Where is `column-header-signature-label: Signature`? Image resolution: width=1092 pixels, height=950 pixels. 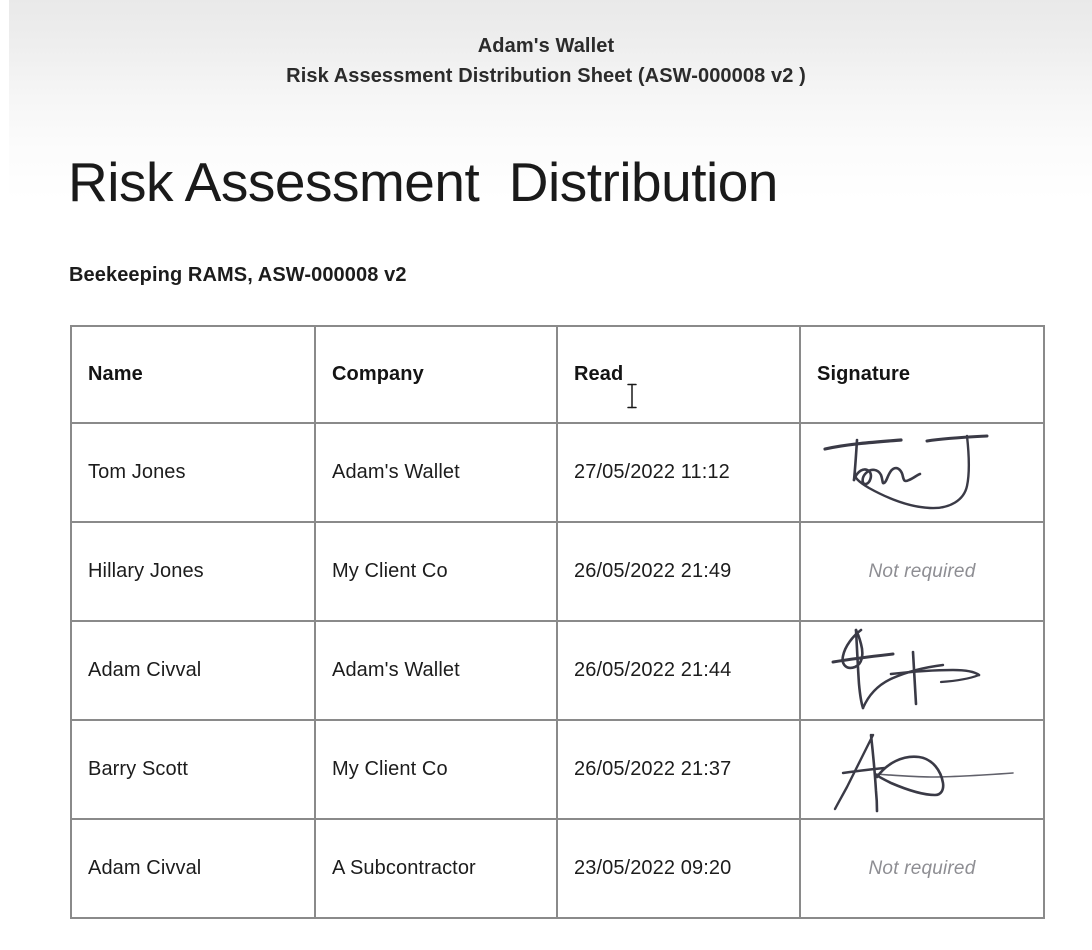 column-header-signature-label: Signature is located at coordinates (864, 374).